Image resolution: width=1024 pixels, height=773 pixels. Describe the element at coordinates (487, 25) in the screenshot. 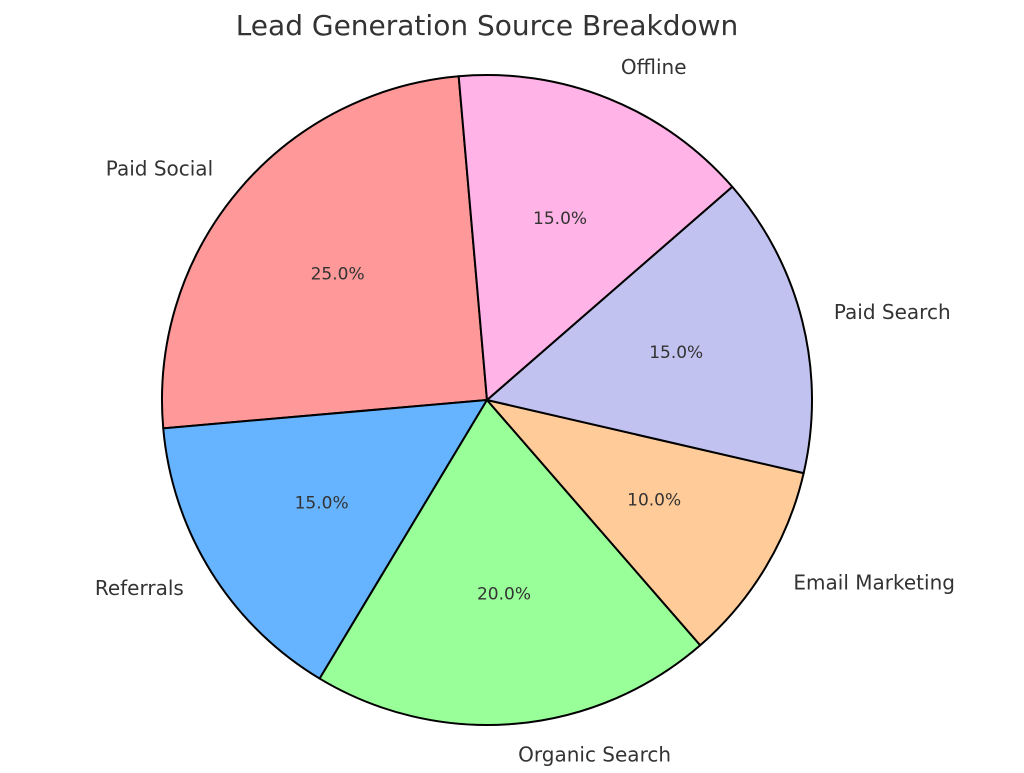

I see `chart-title: Lead Generation Source Breakdown` at that location.